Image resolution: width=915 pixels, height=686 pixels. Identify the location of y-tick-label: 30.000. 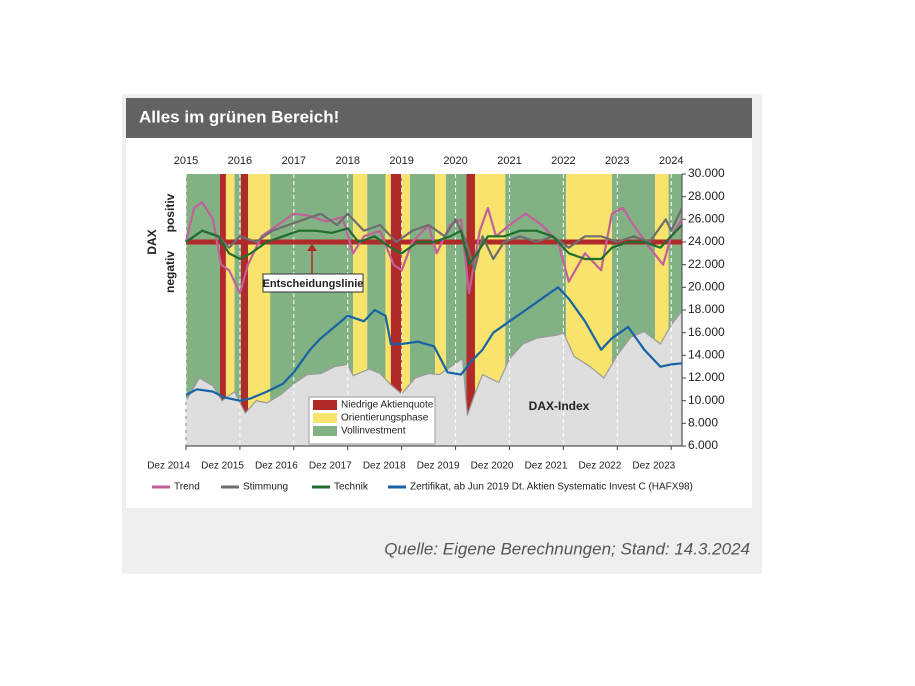
(706, 173).